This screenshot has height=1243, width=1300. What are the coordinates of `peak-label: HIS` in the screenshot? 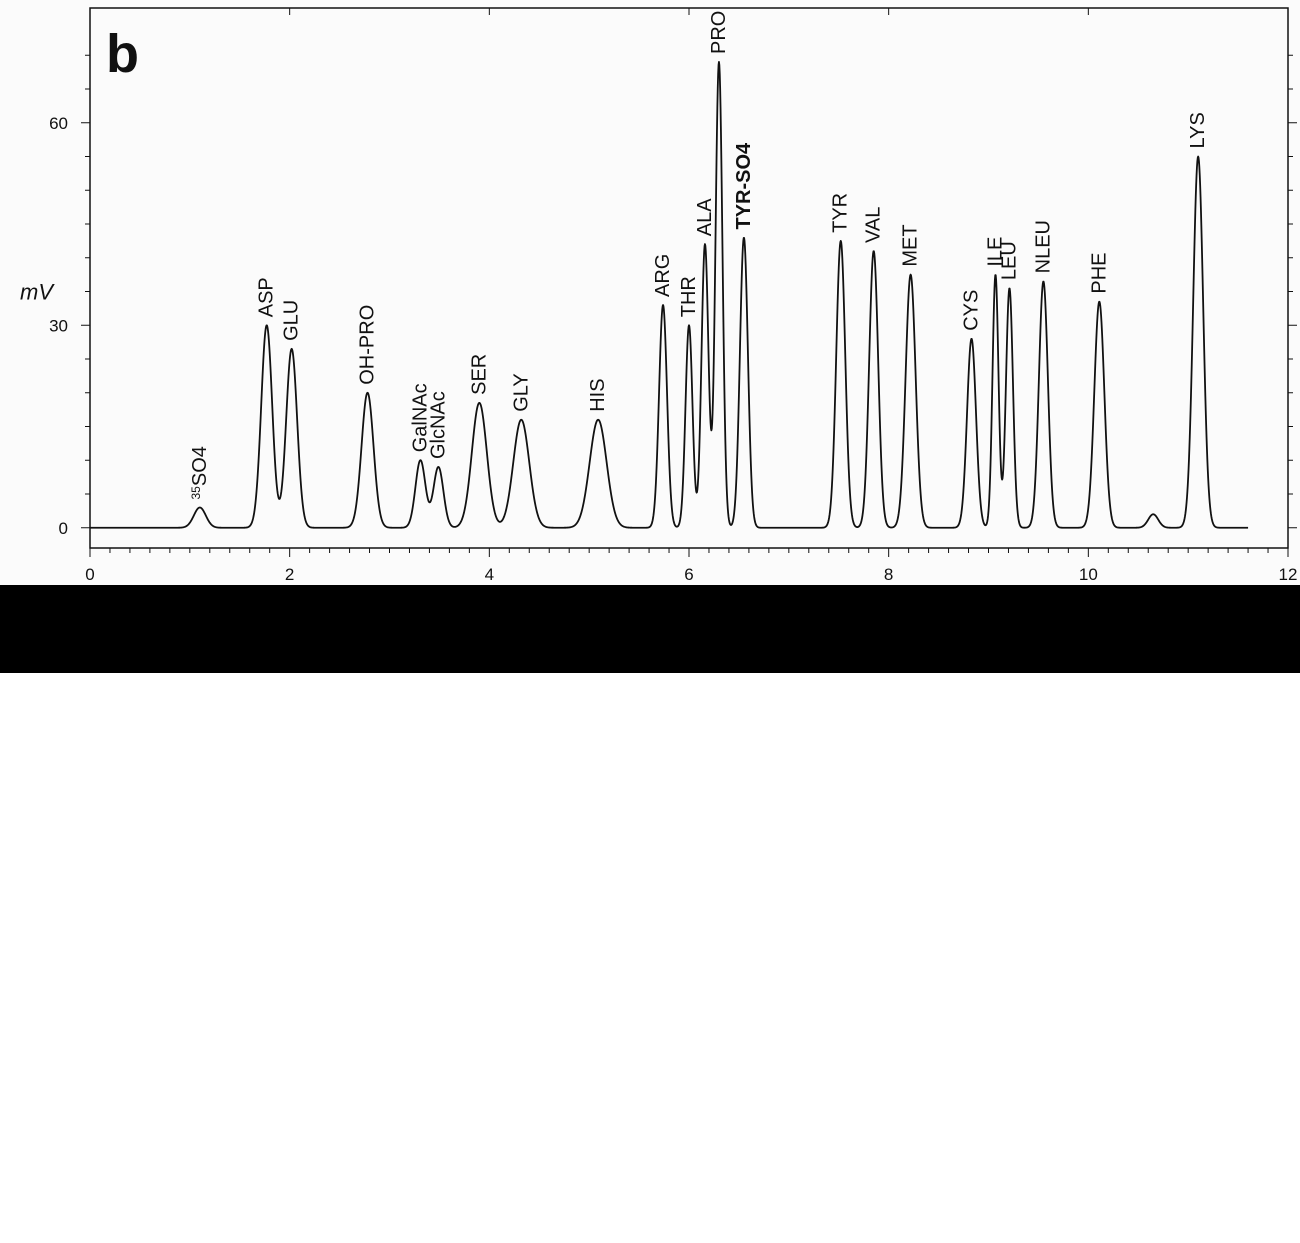 It's located at (598, 394).